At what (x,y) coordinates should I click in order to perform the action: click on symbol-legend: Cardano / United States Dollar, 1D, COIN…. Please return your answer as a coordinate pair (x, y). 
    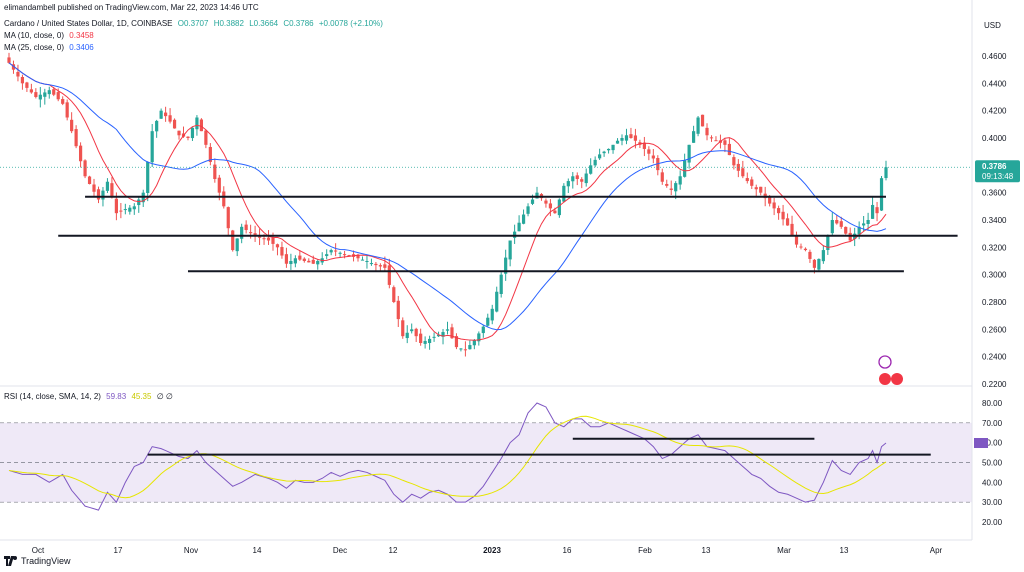
    Looking at the image, I should click on (195, 24).